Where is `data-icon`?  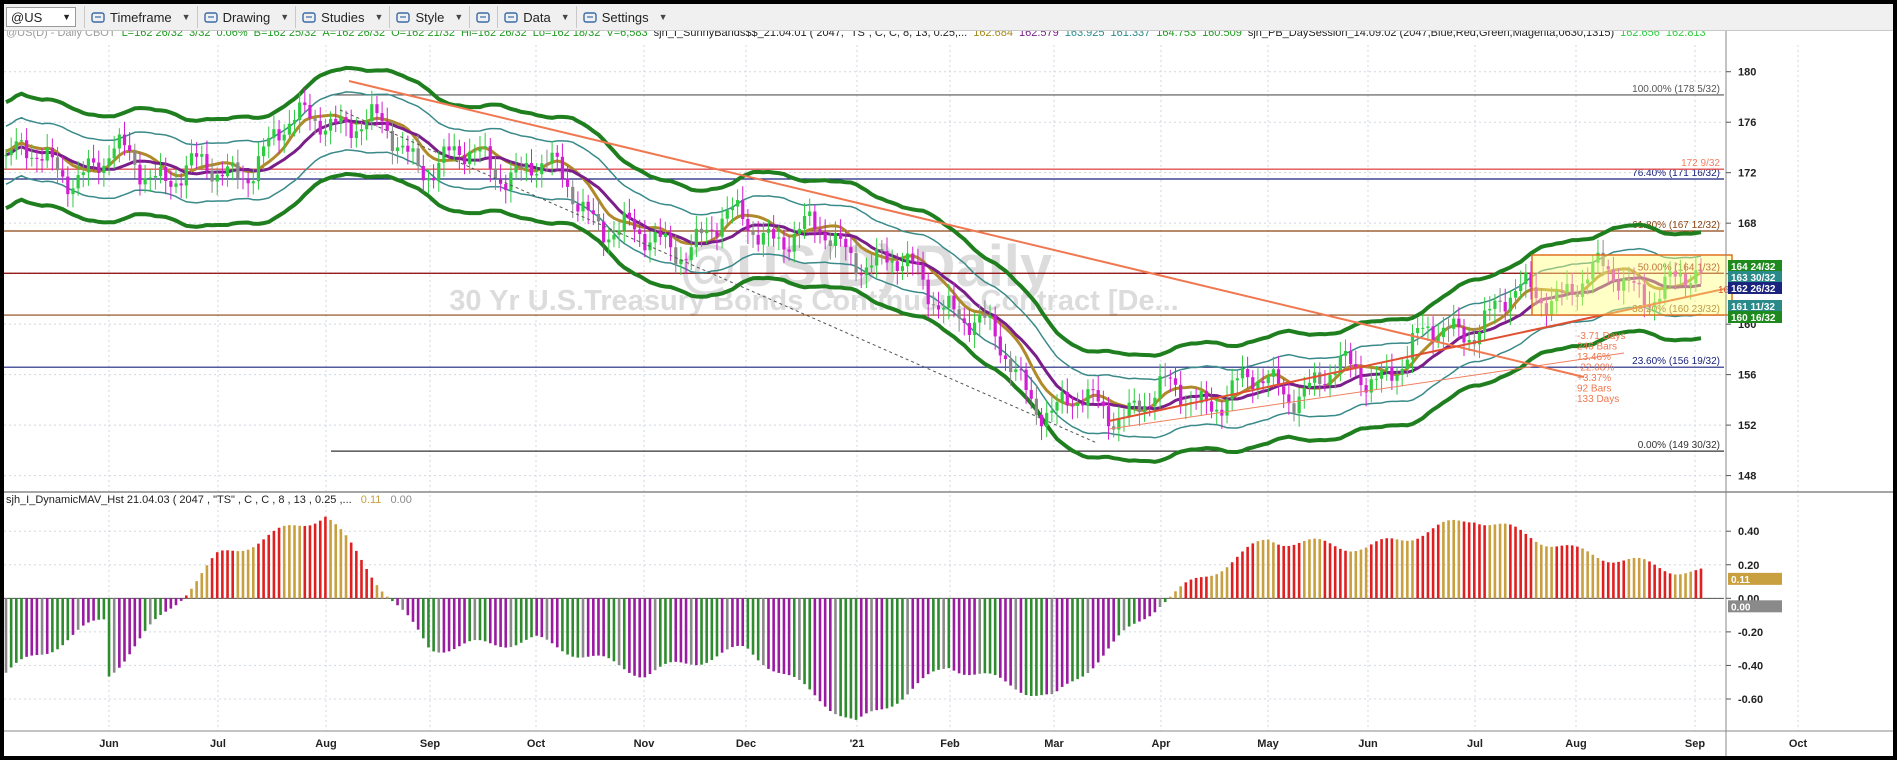 data-icon is located at coordinates (511, 17).